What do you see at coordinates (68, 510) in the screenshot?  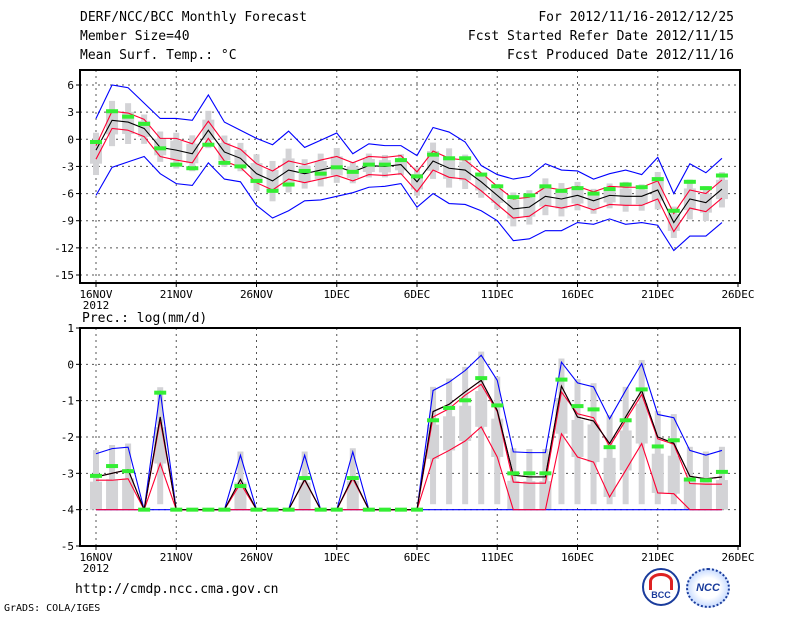 I see `y-tick-label: -4` at bounding box center [68, 510].